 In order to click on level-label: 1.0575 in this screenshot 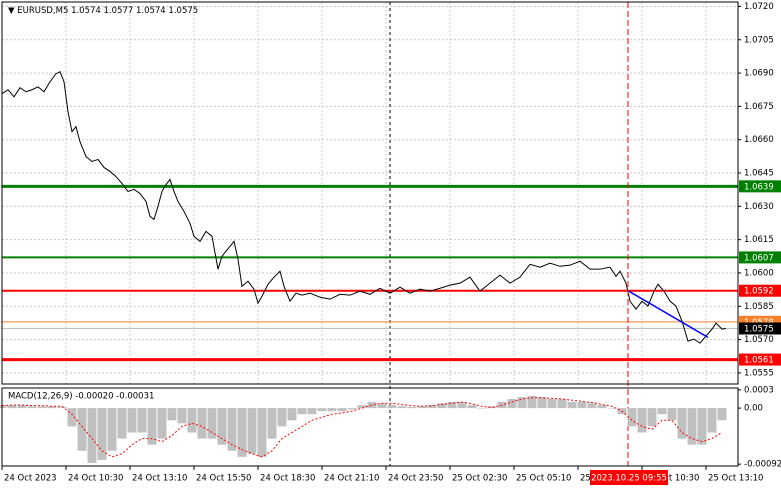, I will do `click(759, 329)`.